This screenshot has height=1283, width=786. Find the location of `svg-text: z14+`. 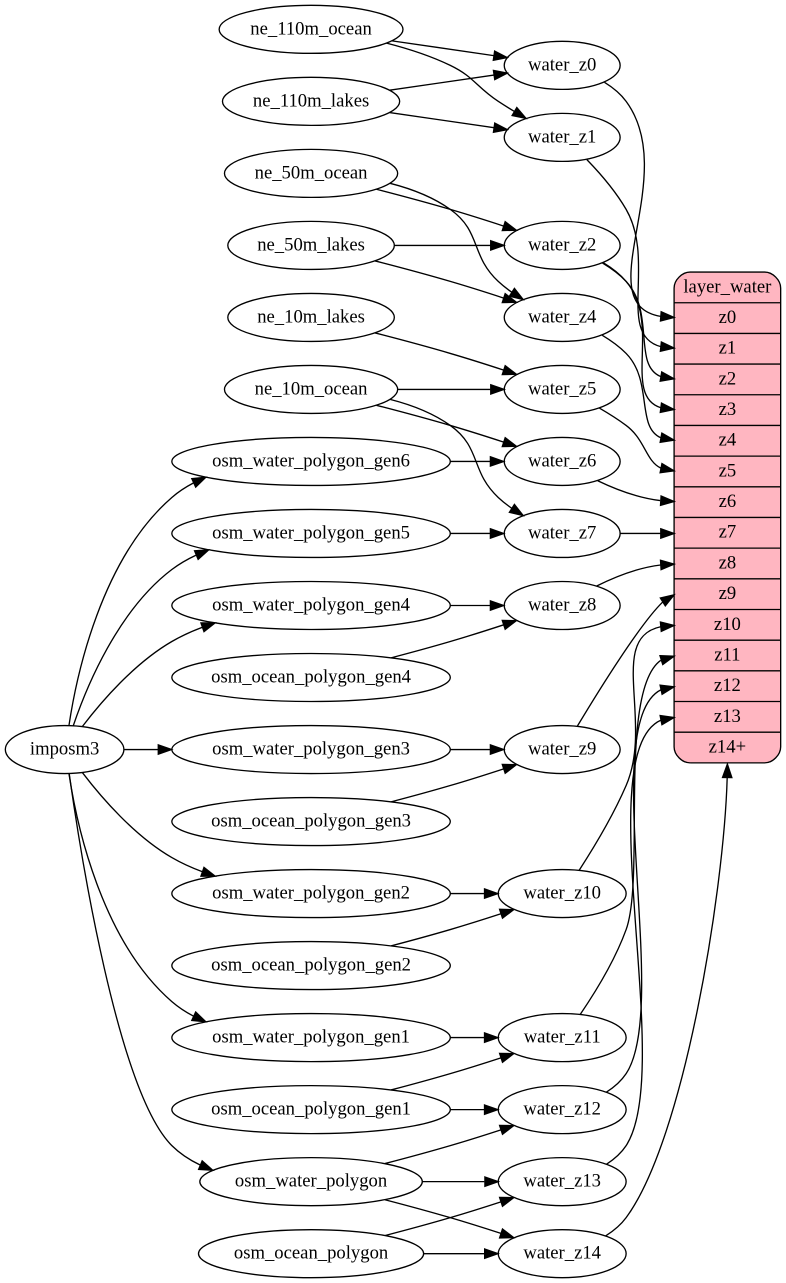

svg-text: z14+ is located at coordinates (727, 746).